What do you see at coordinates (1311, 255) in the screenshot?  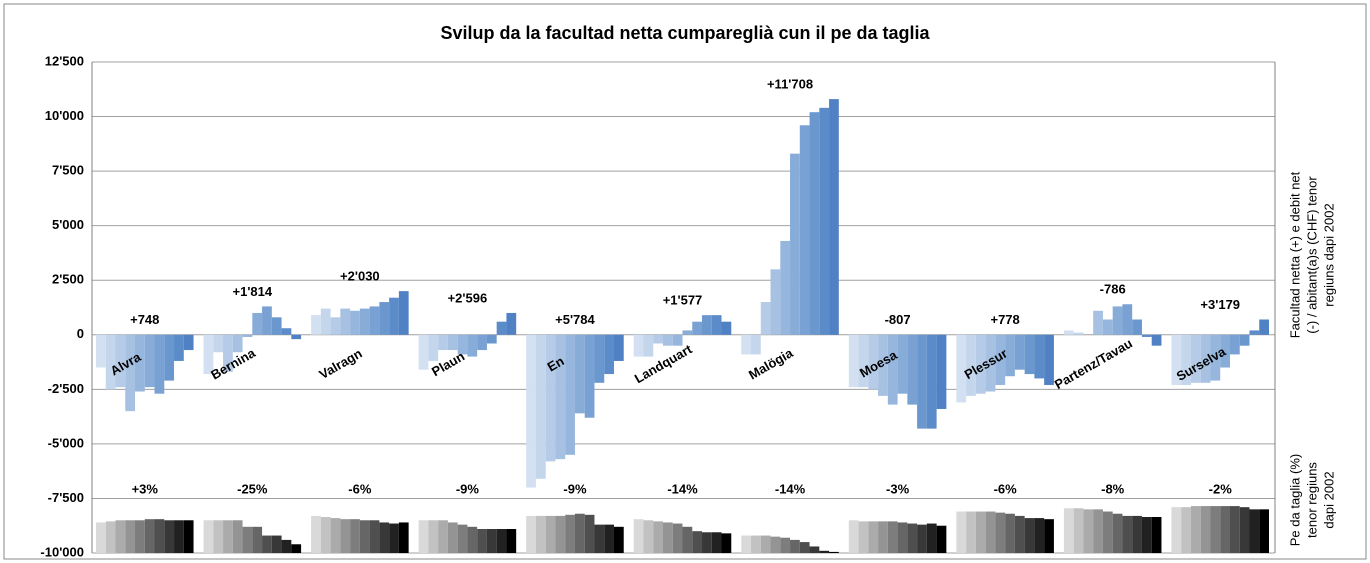 I see `y-axis-label: (-) / abitant(a)s (CHF) tenor` at bounding box center [1311, 255].